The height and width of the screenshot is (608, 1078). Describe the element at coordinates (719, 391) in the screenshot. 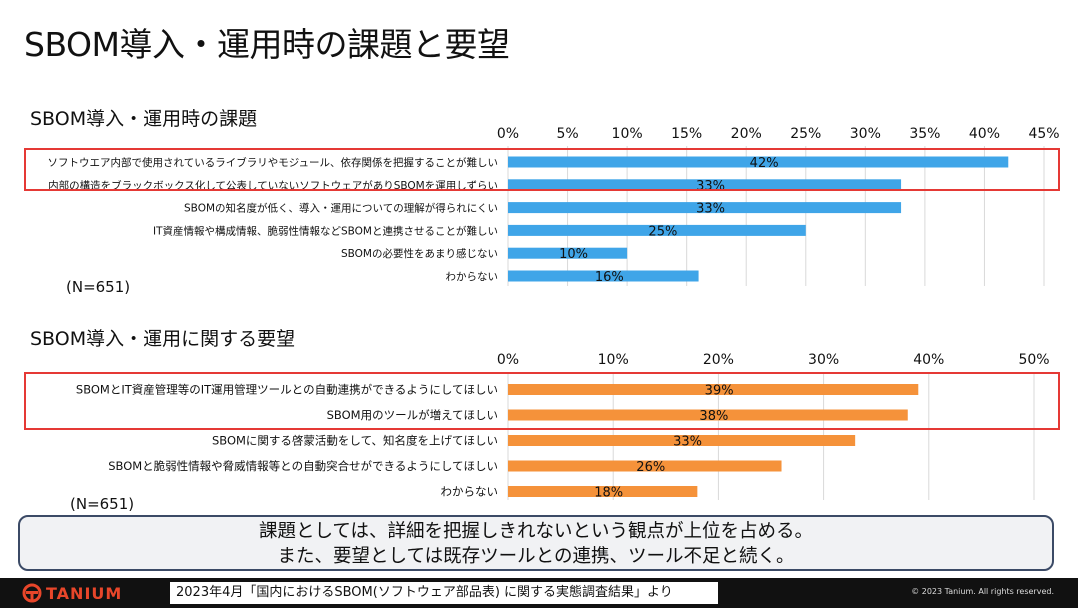

I see `bar-value-label: 39%` at that location.